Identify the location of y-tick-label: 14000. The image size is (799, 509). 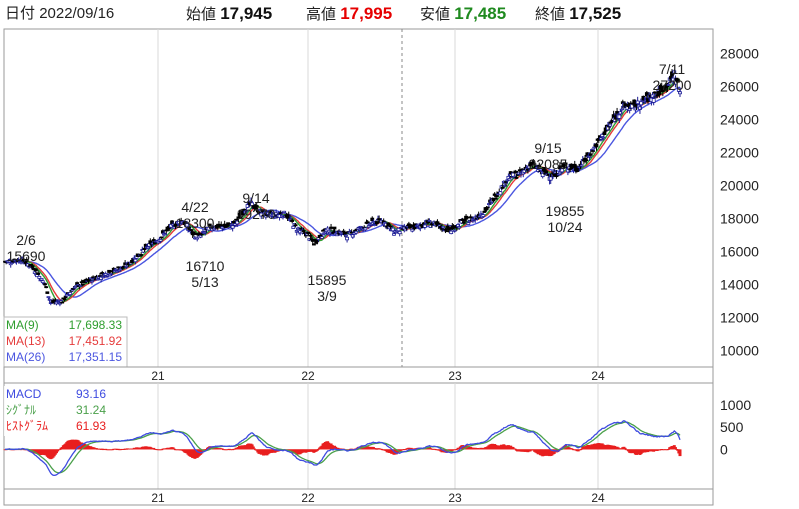
(739, 285).